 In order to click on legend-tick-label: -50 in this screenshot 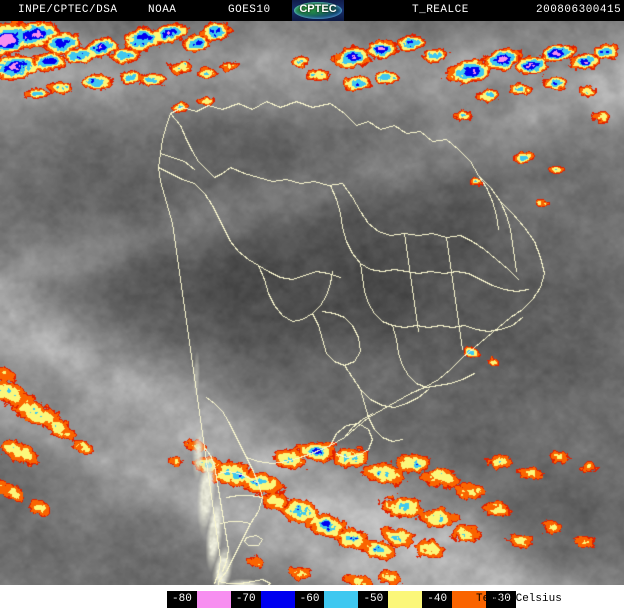, I will do `click(373, 599)`.